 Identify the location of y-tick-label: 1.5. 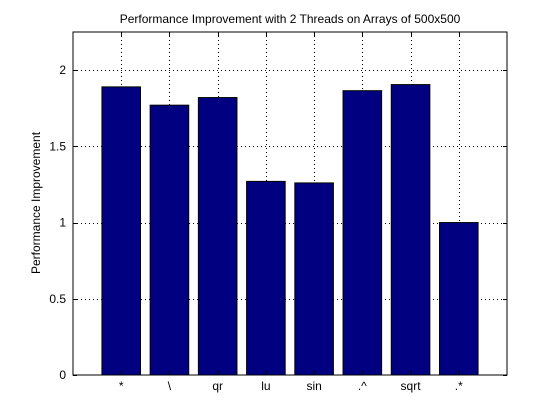
(57, 146).